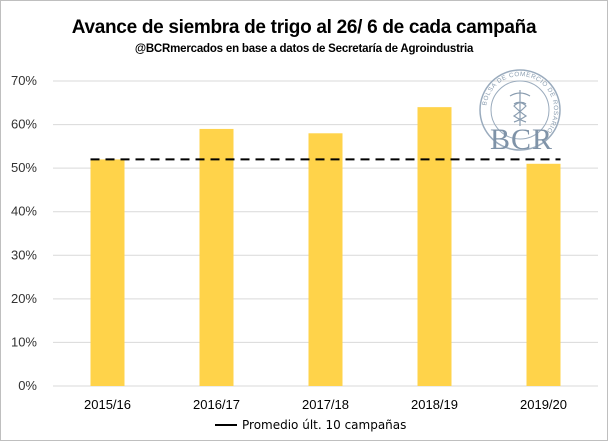 This screenshot has width=608, height=441. What do you see at coordinates (521, 139) in the screenshot?
I see `logo-letters: BCR` at bounding box center [521, 139].